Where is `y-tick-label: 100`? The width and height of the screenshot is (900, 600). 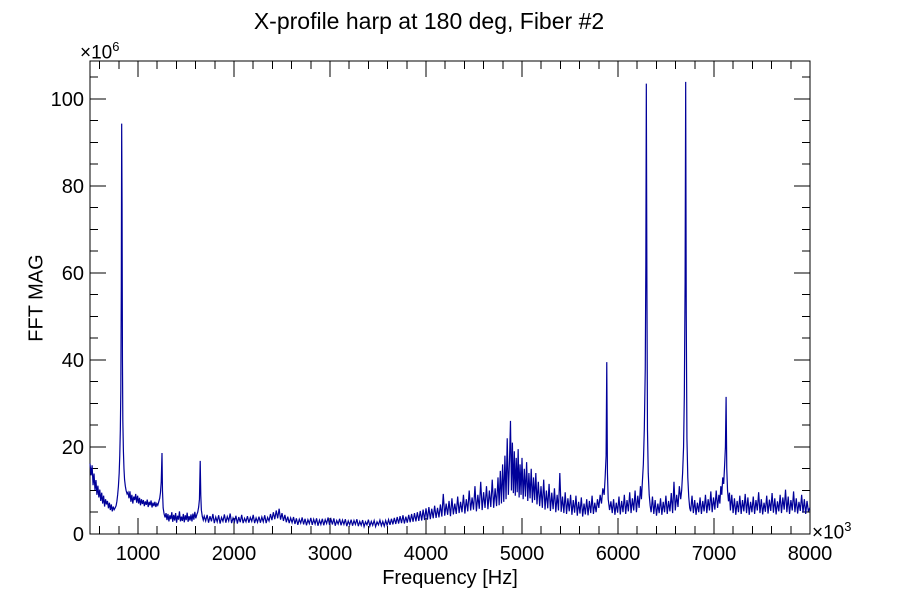
y-tick-label: 100 is located at coordinates (67, 100).